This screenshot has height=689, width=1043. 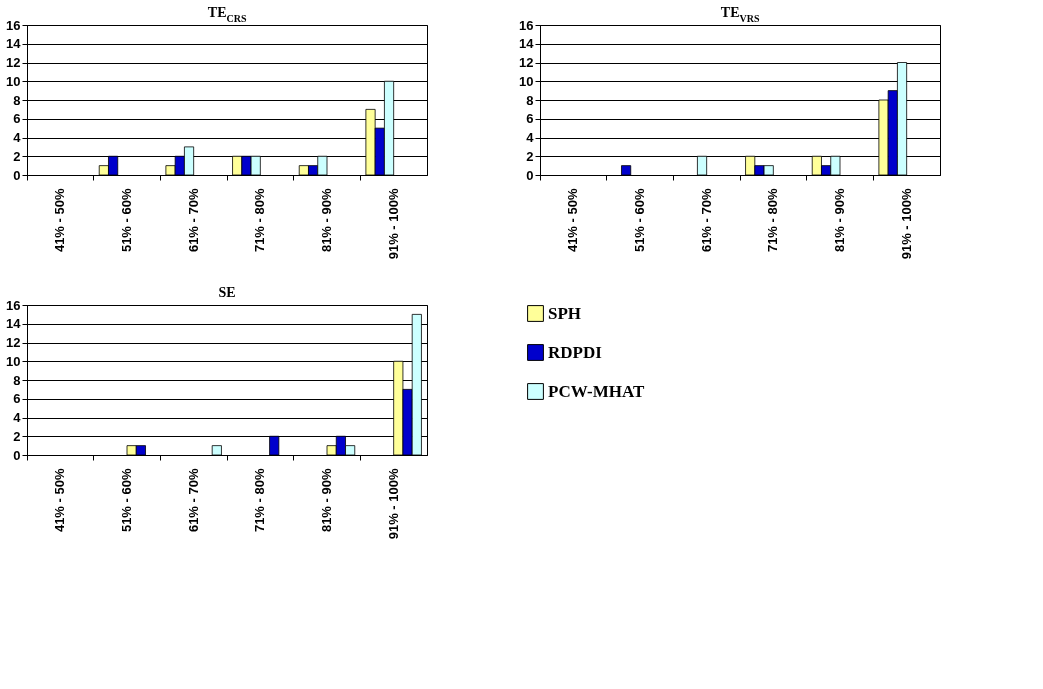 What do you see at coordinates (575, 352) in the screenshot?
I see `legend-label: RDPDI` at bounding box center [575, 352].